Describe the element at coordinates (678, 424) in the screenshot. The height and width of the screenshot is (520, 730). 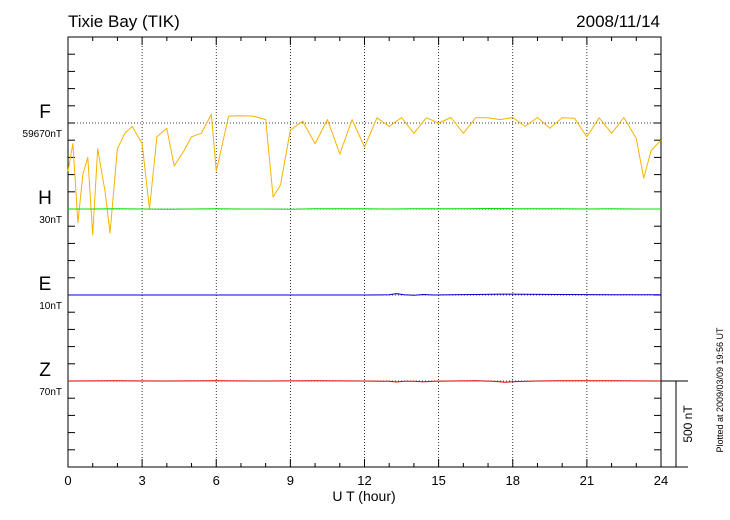
I see `scale-bar: 500 nT` at that location.